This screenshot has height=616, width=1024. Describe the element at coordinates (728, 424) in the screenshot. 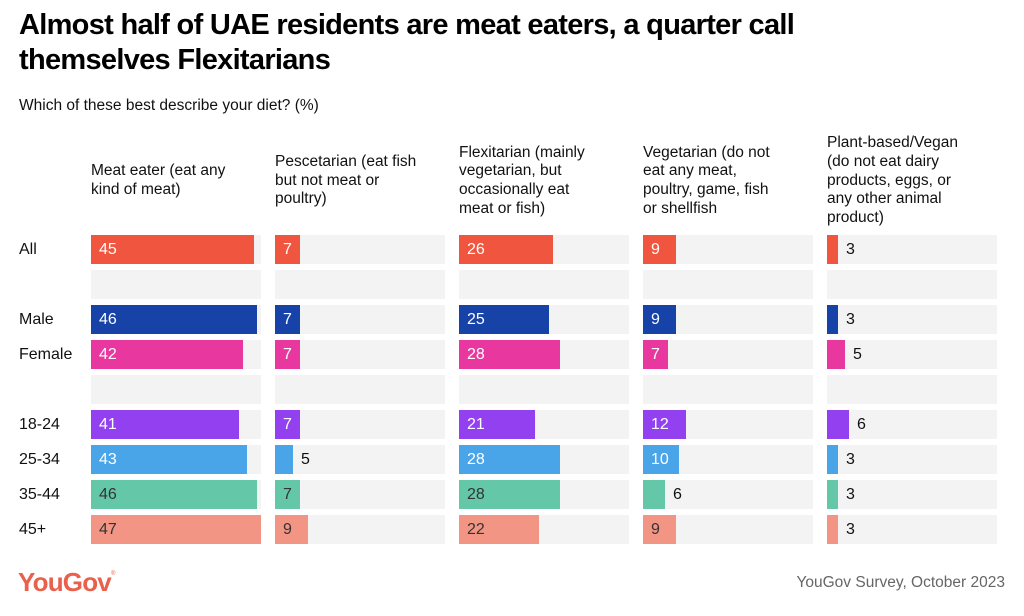

I see `bar-track: 12` at that location.